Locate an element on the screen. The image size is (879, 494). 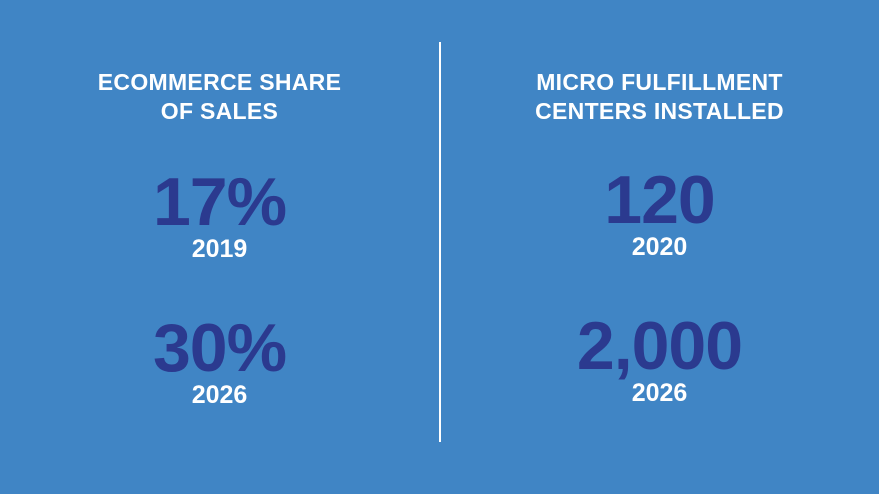
stat-block: 120 2020 is located at coordinates (659, 214).